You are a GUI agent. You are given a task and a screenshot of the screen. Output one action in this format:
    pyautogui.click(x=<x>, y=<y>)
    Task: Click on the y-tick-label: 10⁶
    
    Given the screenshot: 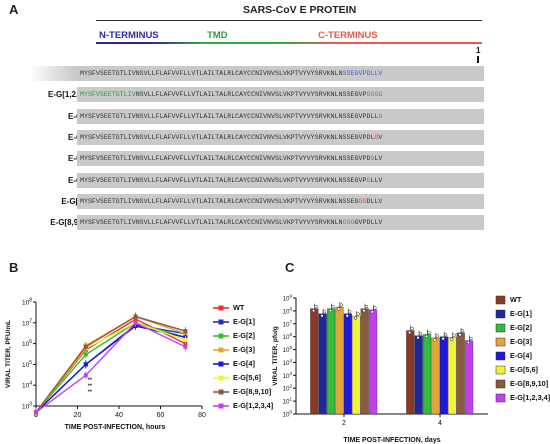 What is the action you would take?
    pyautogui.click(x=27, y=343)
    